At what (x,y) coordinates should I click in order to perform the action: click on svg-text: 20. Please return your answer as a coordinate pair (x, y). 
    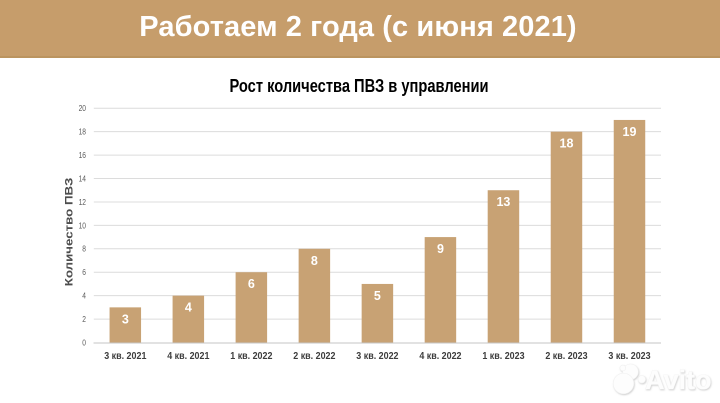
    Looking at the image, I should click on (83, 108).